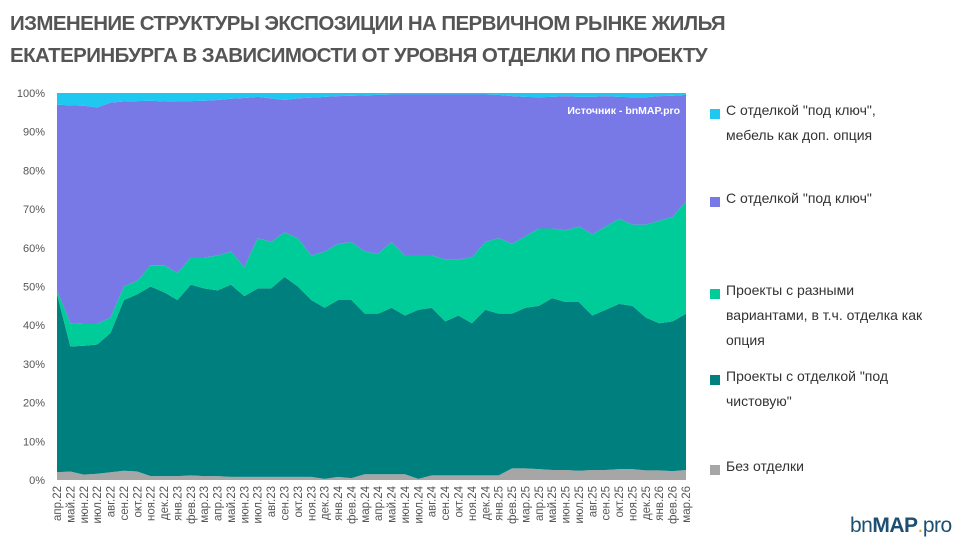  I want to click on legend-label: Проекты с отделкой "под, so click(807, 376).